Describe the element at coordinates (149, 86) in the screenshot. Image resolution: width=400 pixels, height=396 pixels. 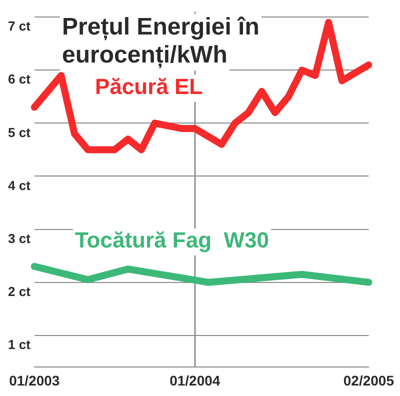
I see `series-label: Păcură EL` at that location.